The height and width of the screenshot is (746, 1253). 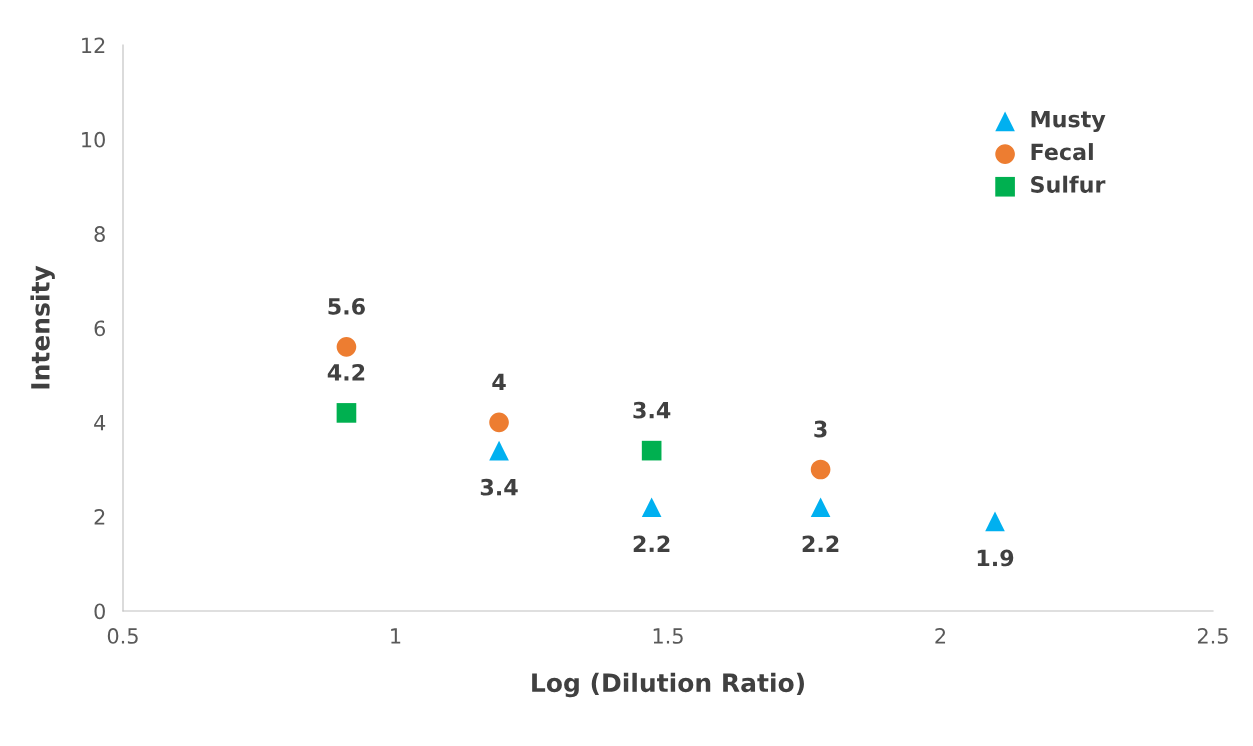 What do you see at coordinates (346, 306) in the screenshot?
I see `data-label: 5.6` at bounding box center [346, 306].